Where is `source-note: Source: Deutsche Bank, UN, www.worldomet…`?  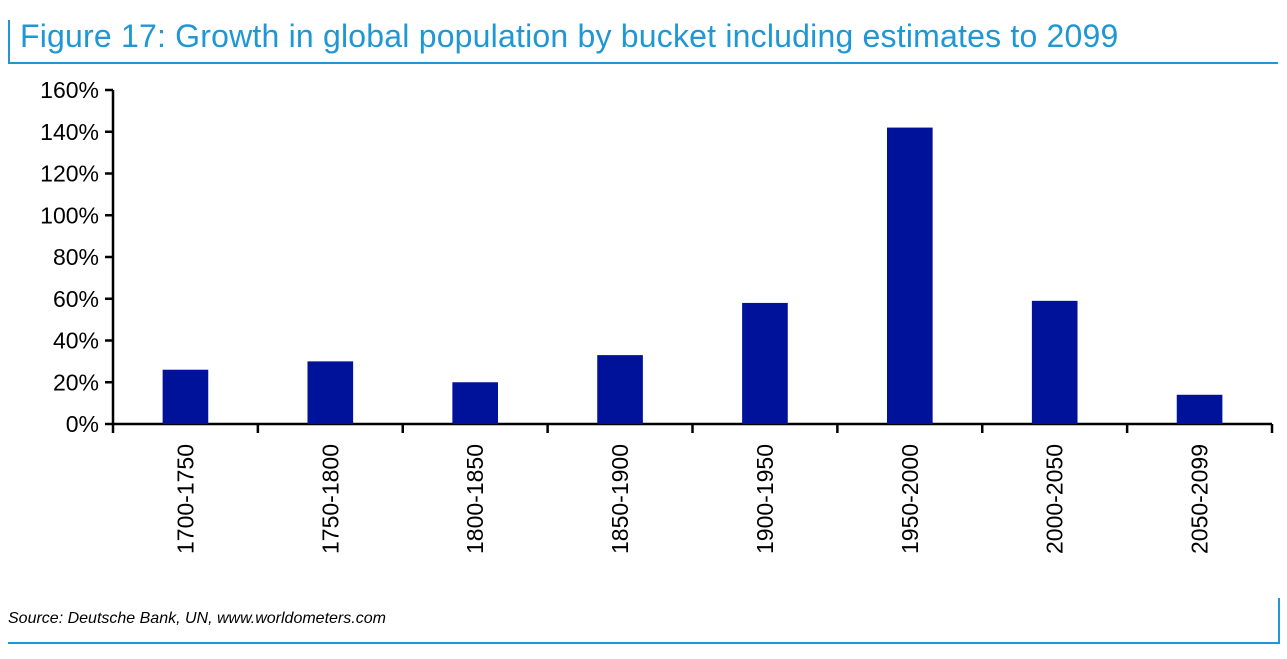
source-note: Source: Deutsche Bank, UN, www.worldomet… is located at coordinates (197, 618).